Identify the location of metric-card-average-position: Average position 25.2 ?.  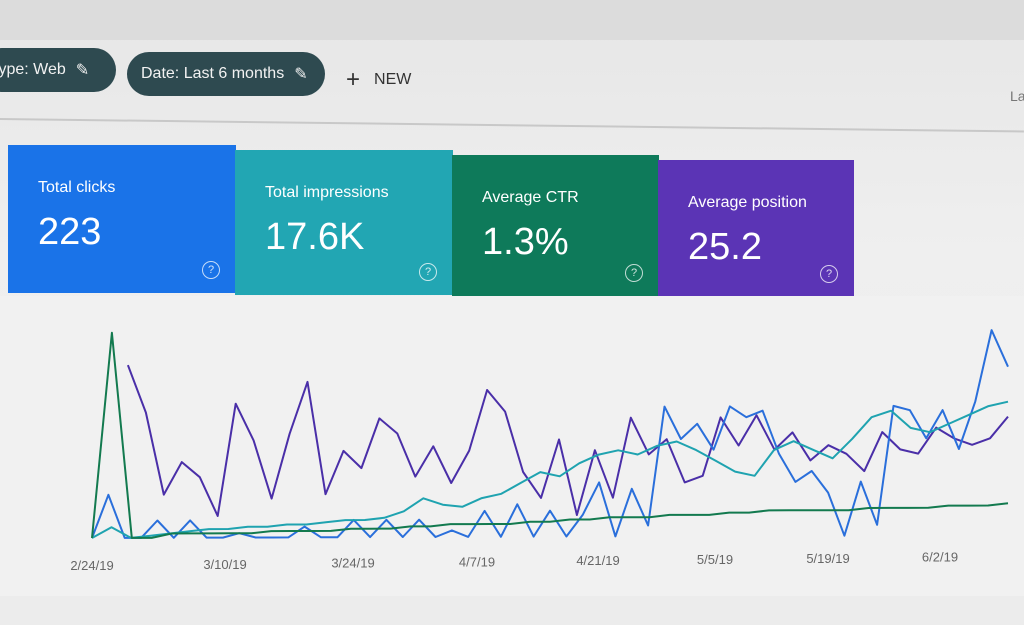
(756, 228).